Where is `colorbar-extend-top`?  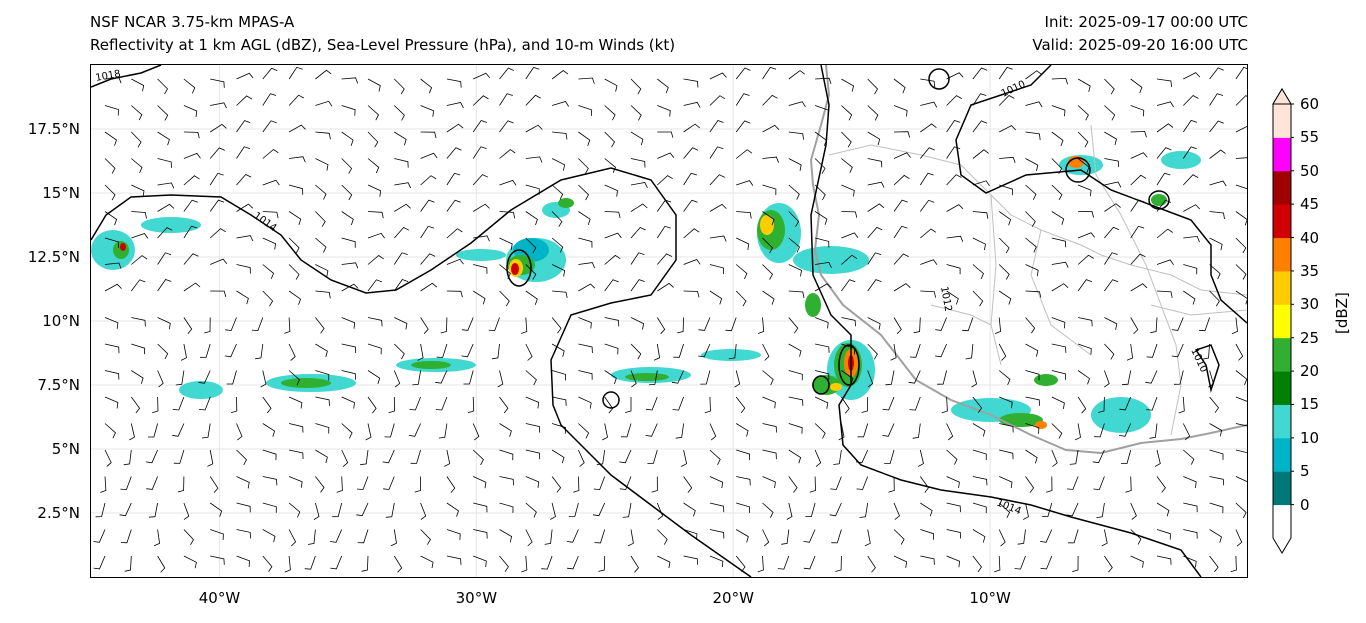
colorbar-extend-top is located at coordinates (1282, 96).